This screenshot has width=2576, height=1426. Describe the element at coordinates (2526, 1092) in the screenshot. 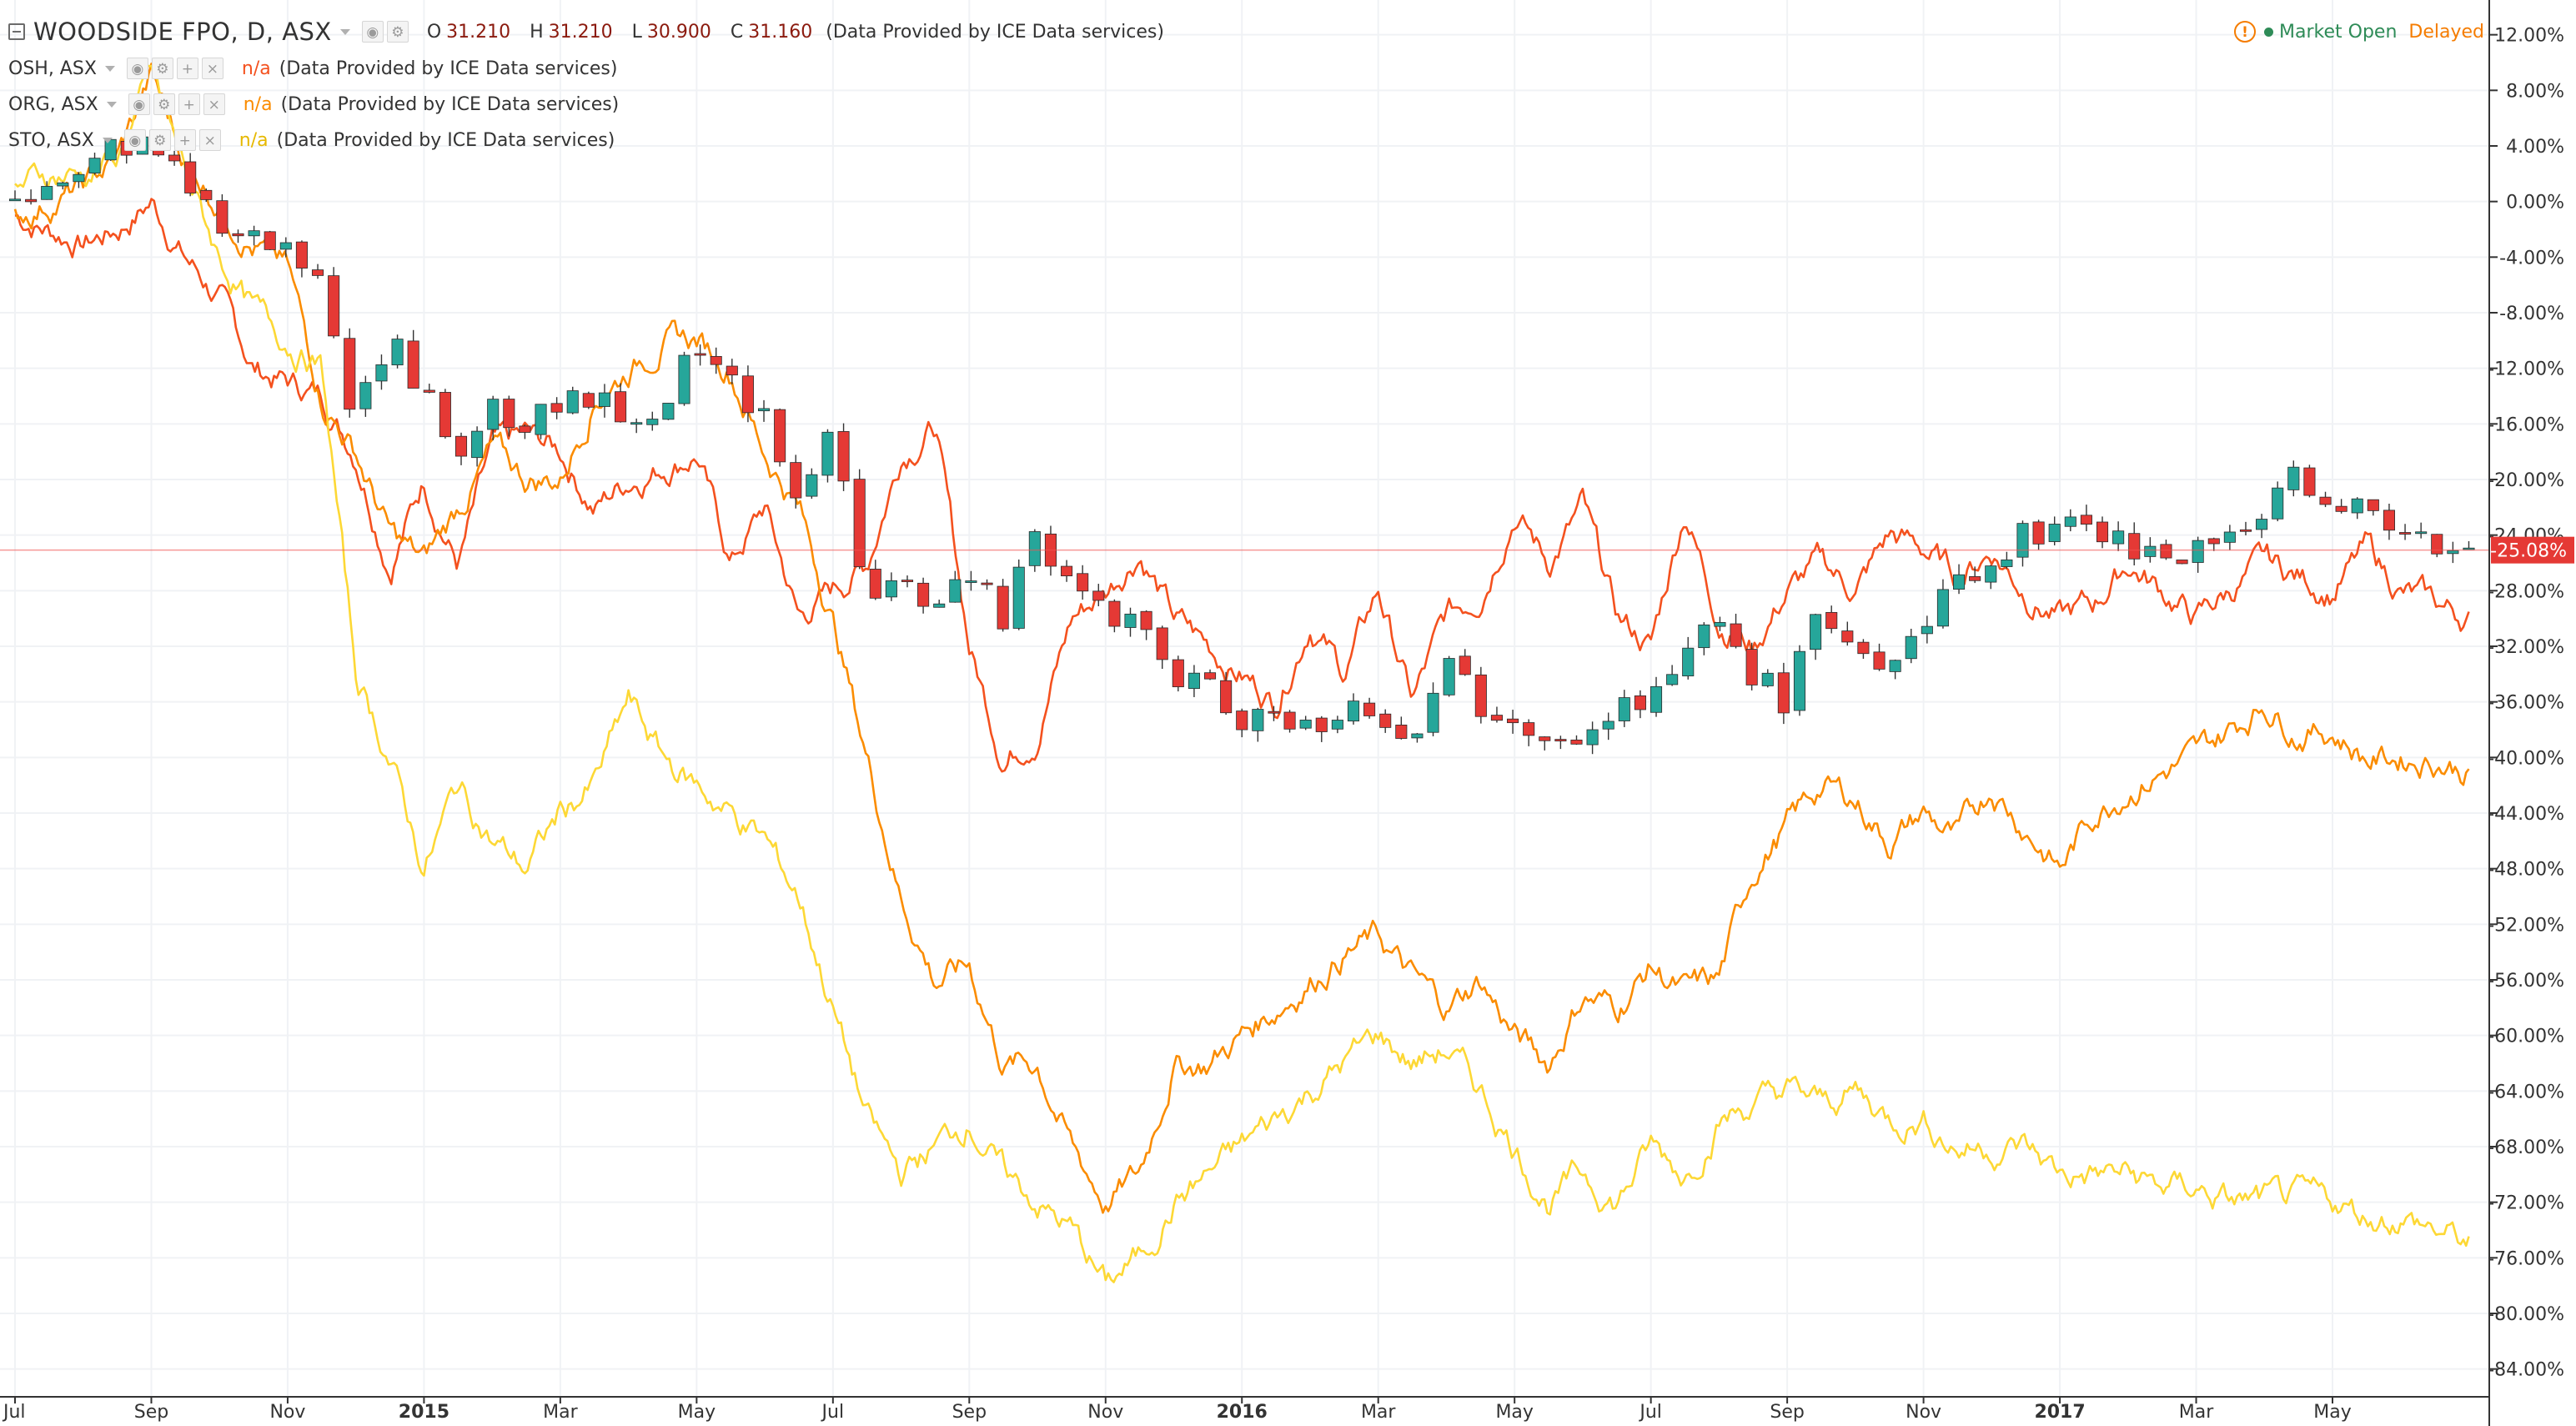

I see `y-tick-label: -64.00%` at that location.